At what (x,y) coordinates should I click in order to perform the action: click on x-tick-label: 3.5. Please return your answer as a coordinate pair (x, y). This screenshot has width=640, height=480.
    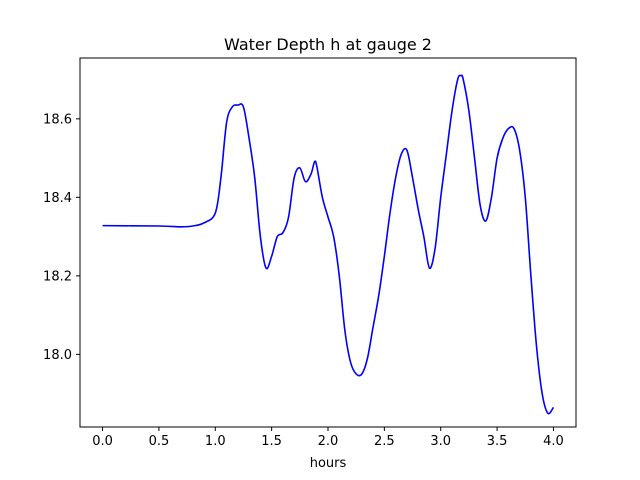
    Looking at the image, I should click on (497, 441).